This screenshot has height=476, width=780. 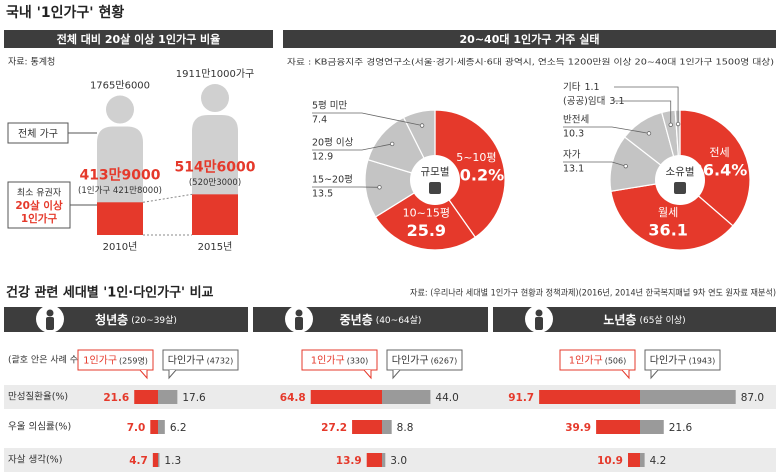 What do you see at coordinates (45, 360) in the screenshot?
I see `note: (괄호 안은 사례 수)` at bounding box center [45, 360].